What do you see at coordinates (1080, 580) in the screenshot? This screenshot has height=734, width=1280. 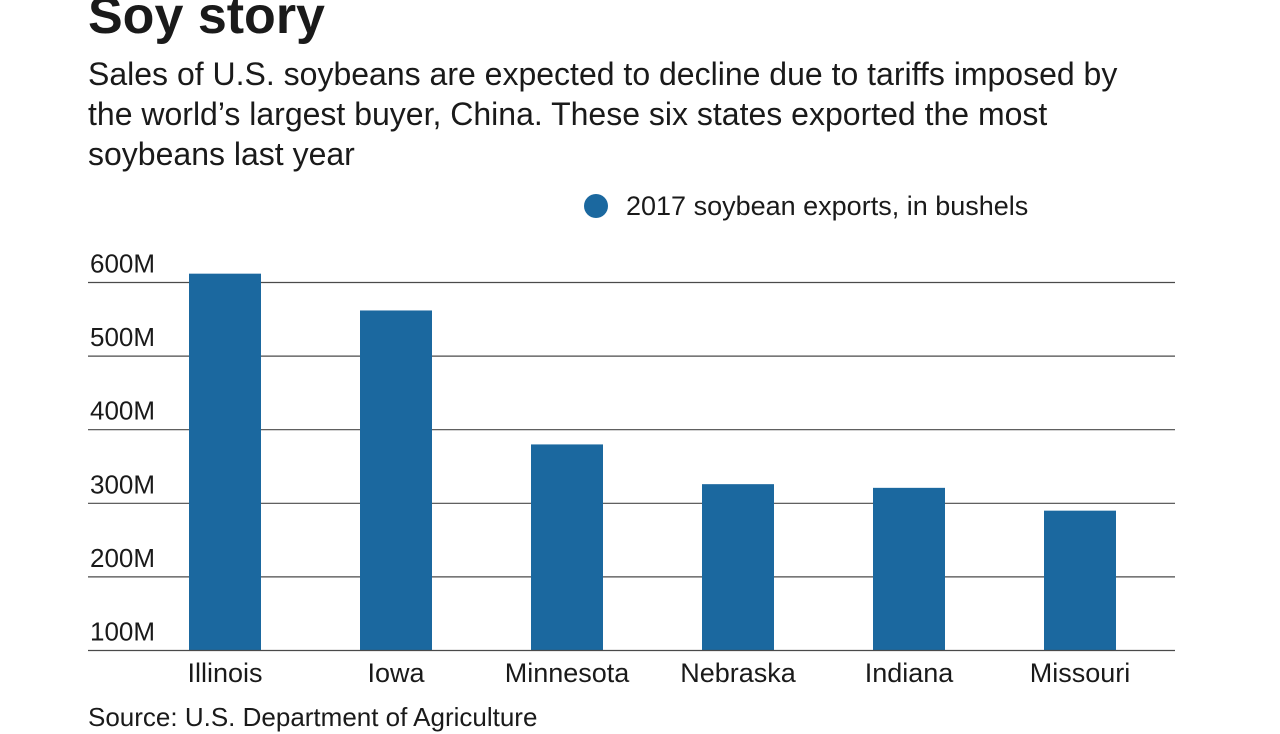 I see `bar-missouri` at bounding box center [1080, 580].